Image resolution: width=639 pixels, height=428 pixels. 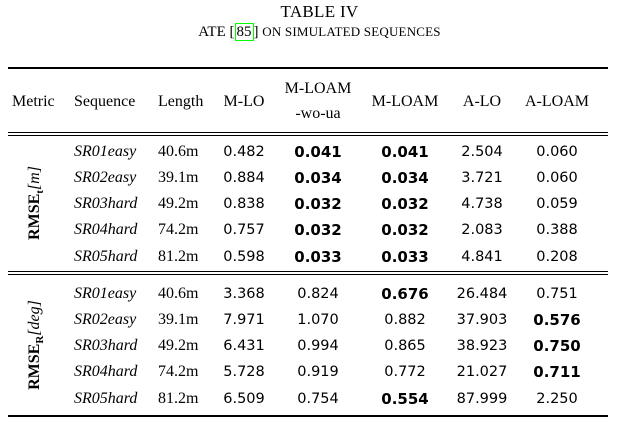 I want to click on m-loam-wo-ua-cell: 0.919, so click(x=318, y=372).